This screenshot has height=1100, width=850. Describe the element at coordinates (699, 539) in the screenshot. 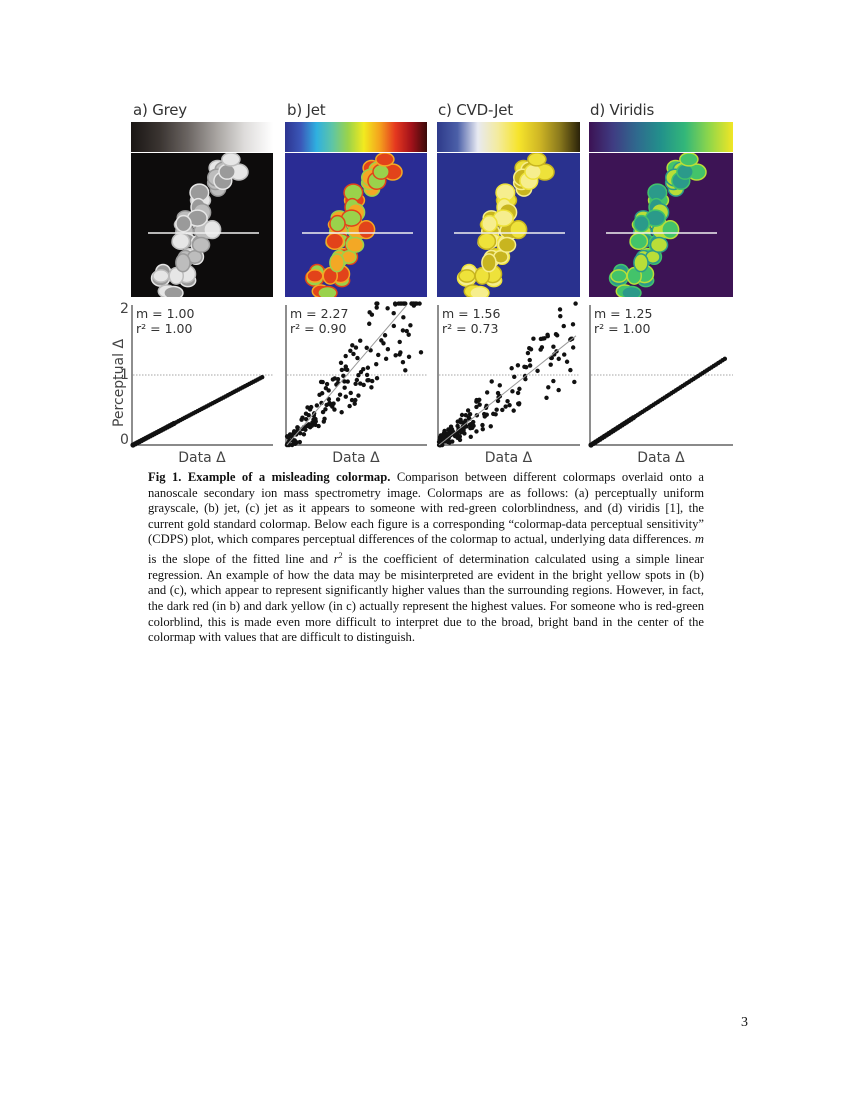

I see `slope-symbol: m` at that location.